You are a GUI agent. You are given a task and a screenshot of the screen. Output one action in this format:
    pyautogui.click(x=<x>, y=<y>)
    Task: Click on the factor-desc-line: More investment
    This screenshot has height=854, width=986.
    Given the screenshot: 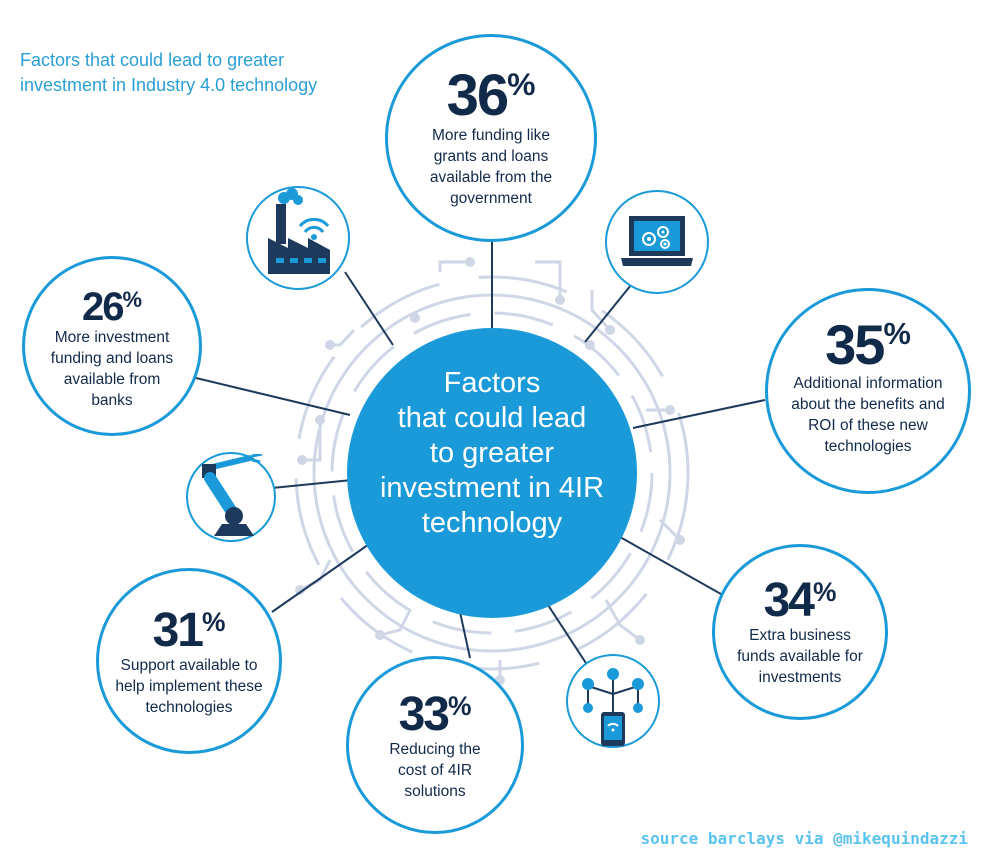 What is the action you would take?
    pyautogui.click(x=112, y=337)
    